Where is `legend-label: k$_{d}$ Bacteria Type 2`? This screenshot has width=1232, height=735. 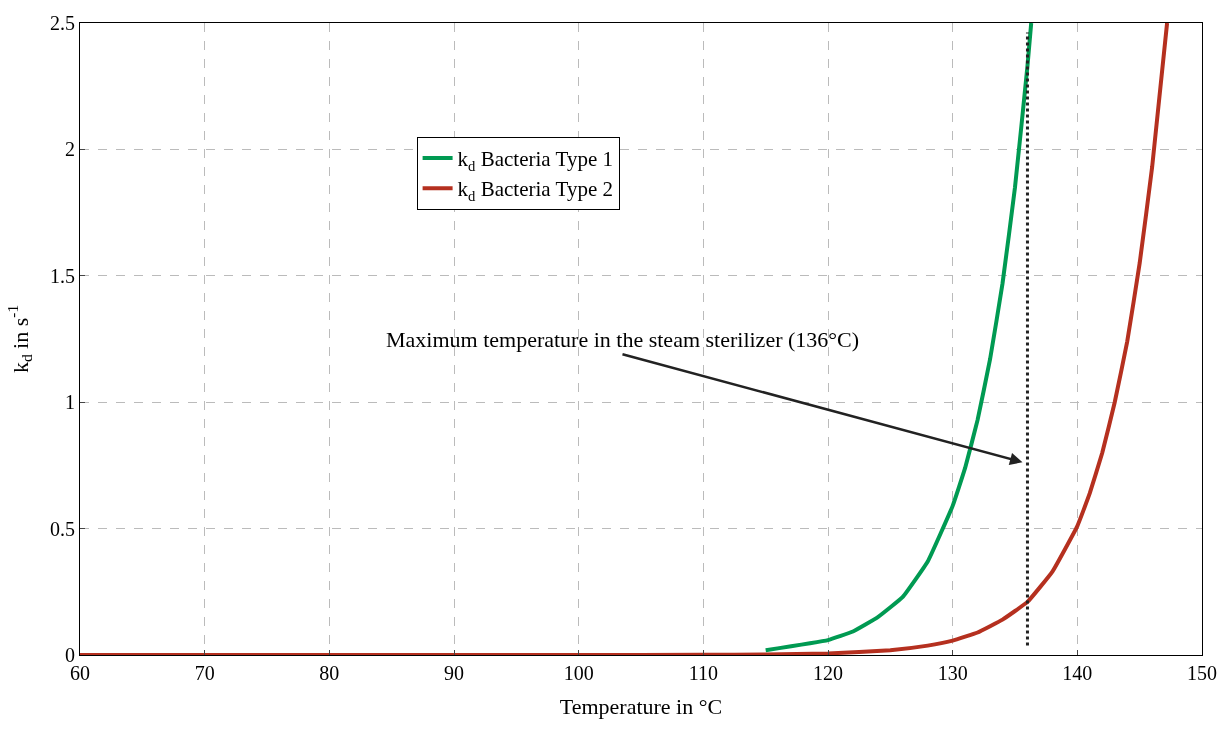
legend-label: k$_{d}$ Bacteria Type 2 is located at coordinates (535, 190).